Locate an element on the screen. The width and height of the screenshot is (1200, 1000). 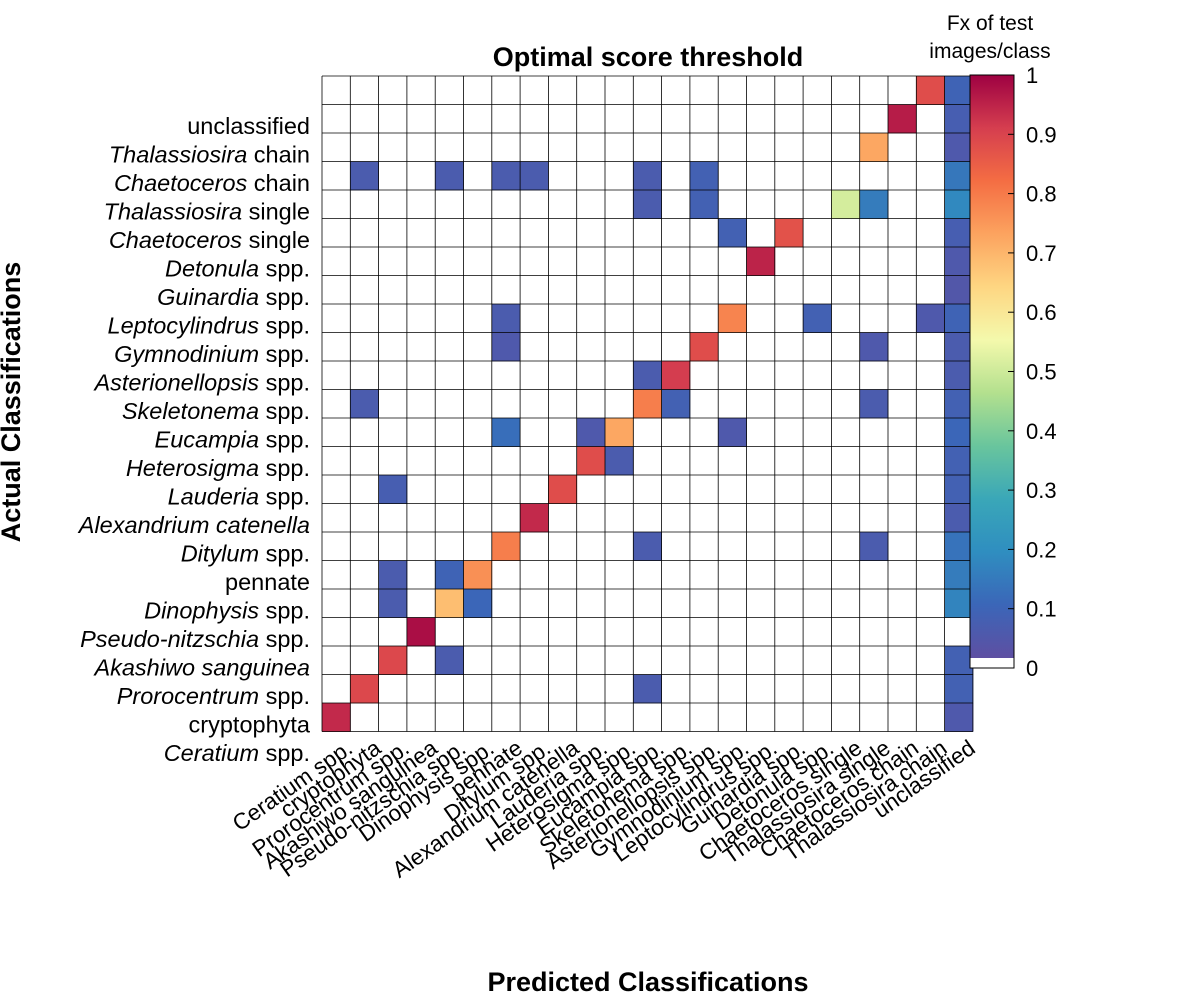
colorbar-zero-band is located at coordinates (992, 663).